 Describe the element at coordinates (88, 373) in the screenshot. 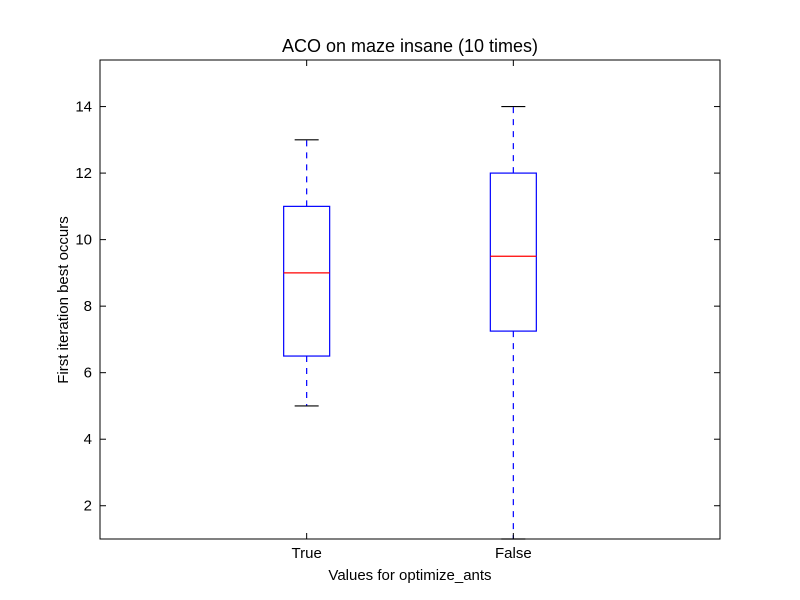

I see `y-tick-label: 6` at that location.